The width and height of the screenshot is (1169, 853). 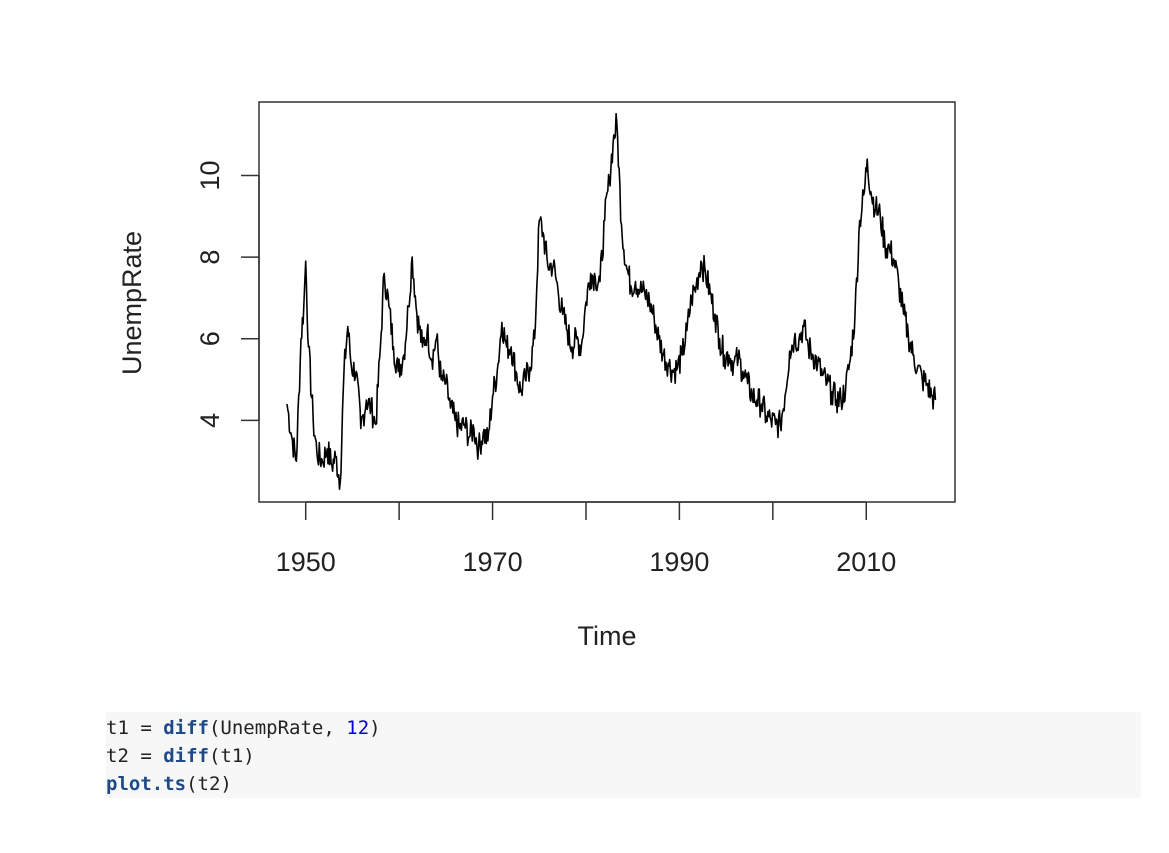 What do you see at coordinates (679, 562) in the screenshot?
I see `x-tick-label: 1990` at bounding box center [679, 562].